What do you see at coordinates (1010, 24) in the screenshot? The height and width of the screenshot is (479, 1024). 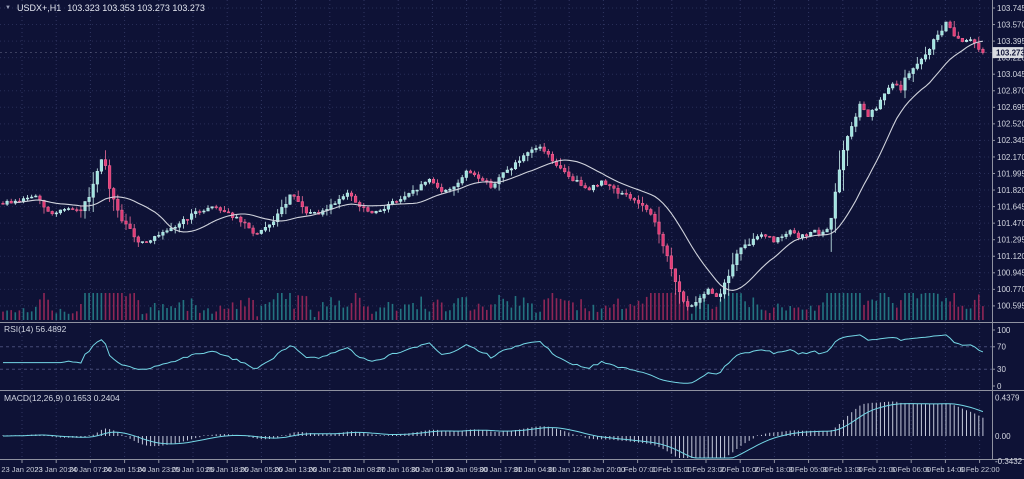 I see `price-axis-label: 103.570` at bounding box center [1010, 24].